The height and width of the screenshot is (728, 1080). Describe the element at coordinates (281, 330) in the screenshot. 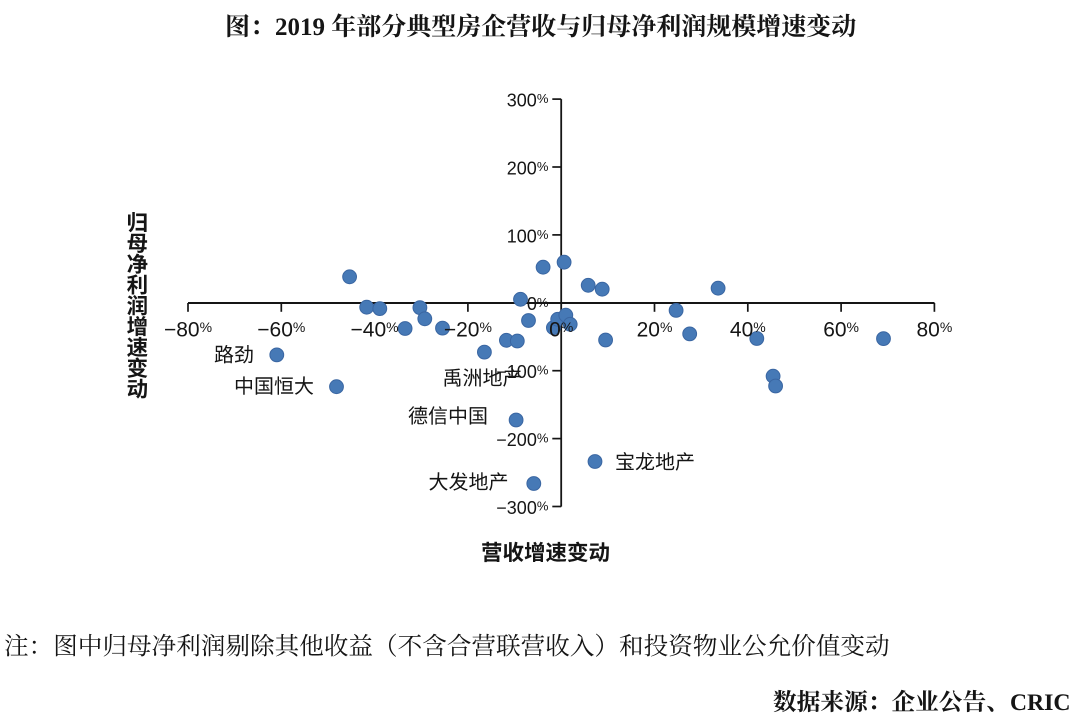

I see `svg-text: −60%` at that location.